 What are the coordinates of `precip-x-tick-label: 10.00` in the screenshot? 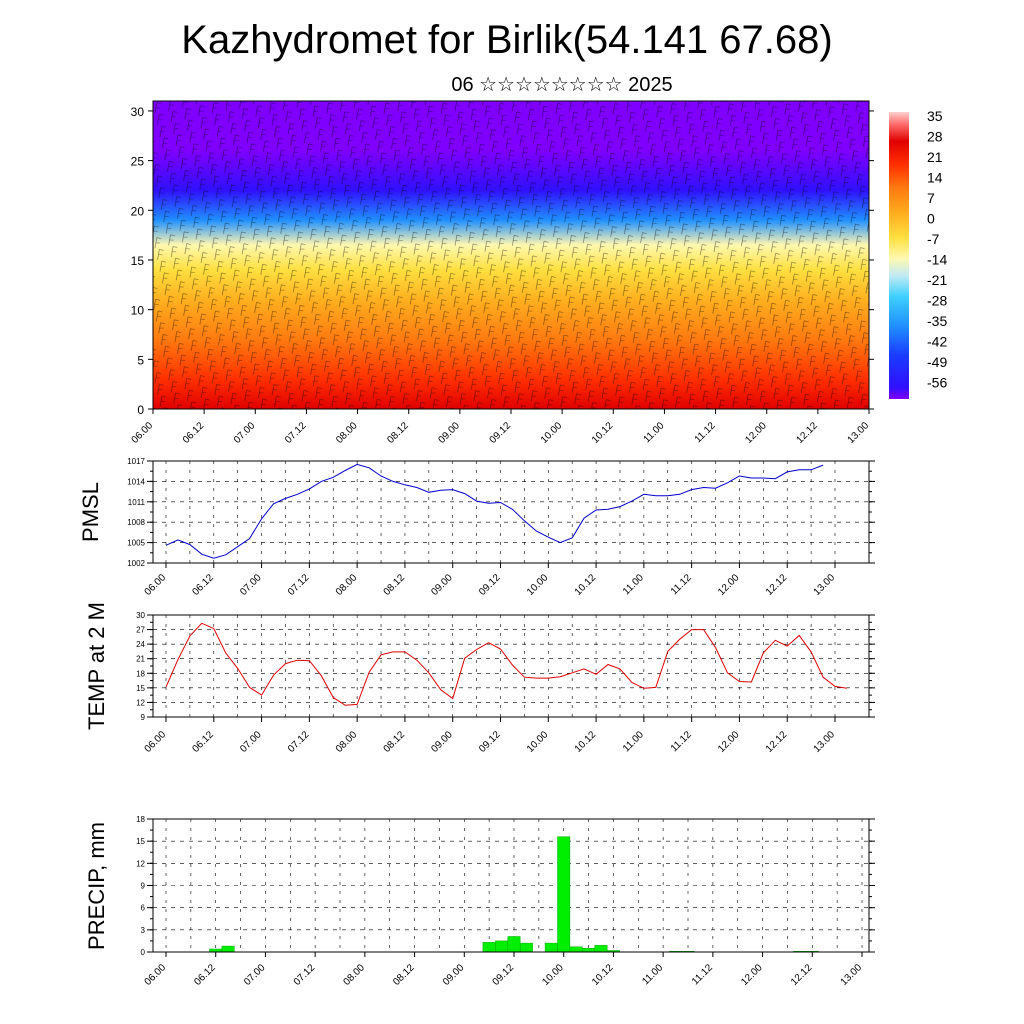 It's located at (553, 975).